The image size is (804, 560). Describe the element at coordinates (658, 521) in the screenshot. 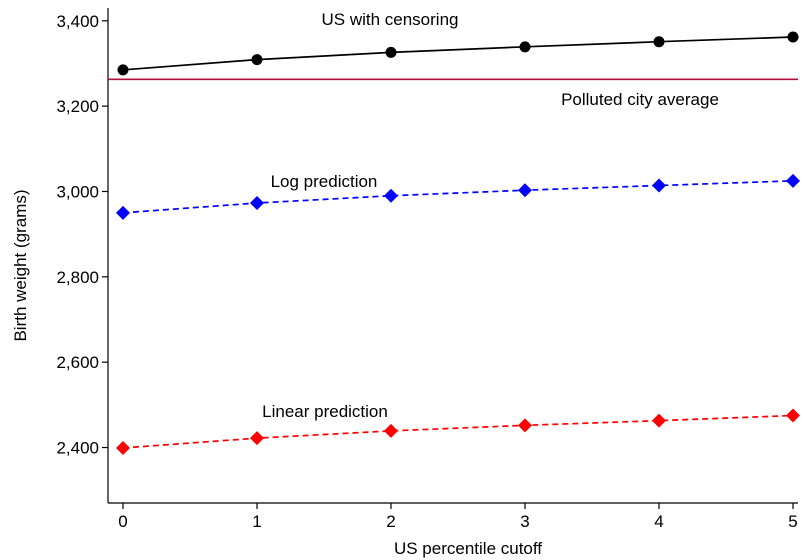

I see `x-tick-label: 4` at that location.